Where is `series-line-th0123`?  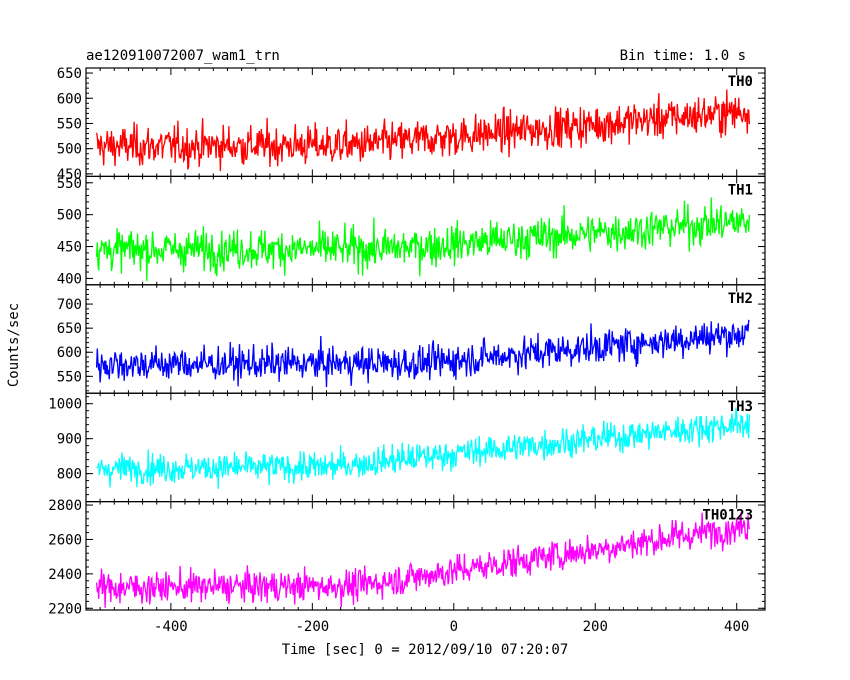
series-line-th0123 is located at coordinates (423, 560).